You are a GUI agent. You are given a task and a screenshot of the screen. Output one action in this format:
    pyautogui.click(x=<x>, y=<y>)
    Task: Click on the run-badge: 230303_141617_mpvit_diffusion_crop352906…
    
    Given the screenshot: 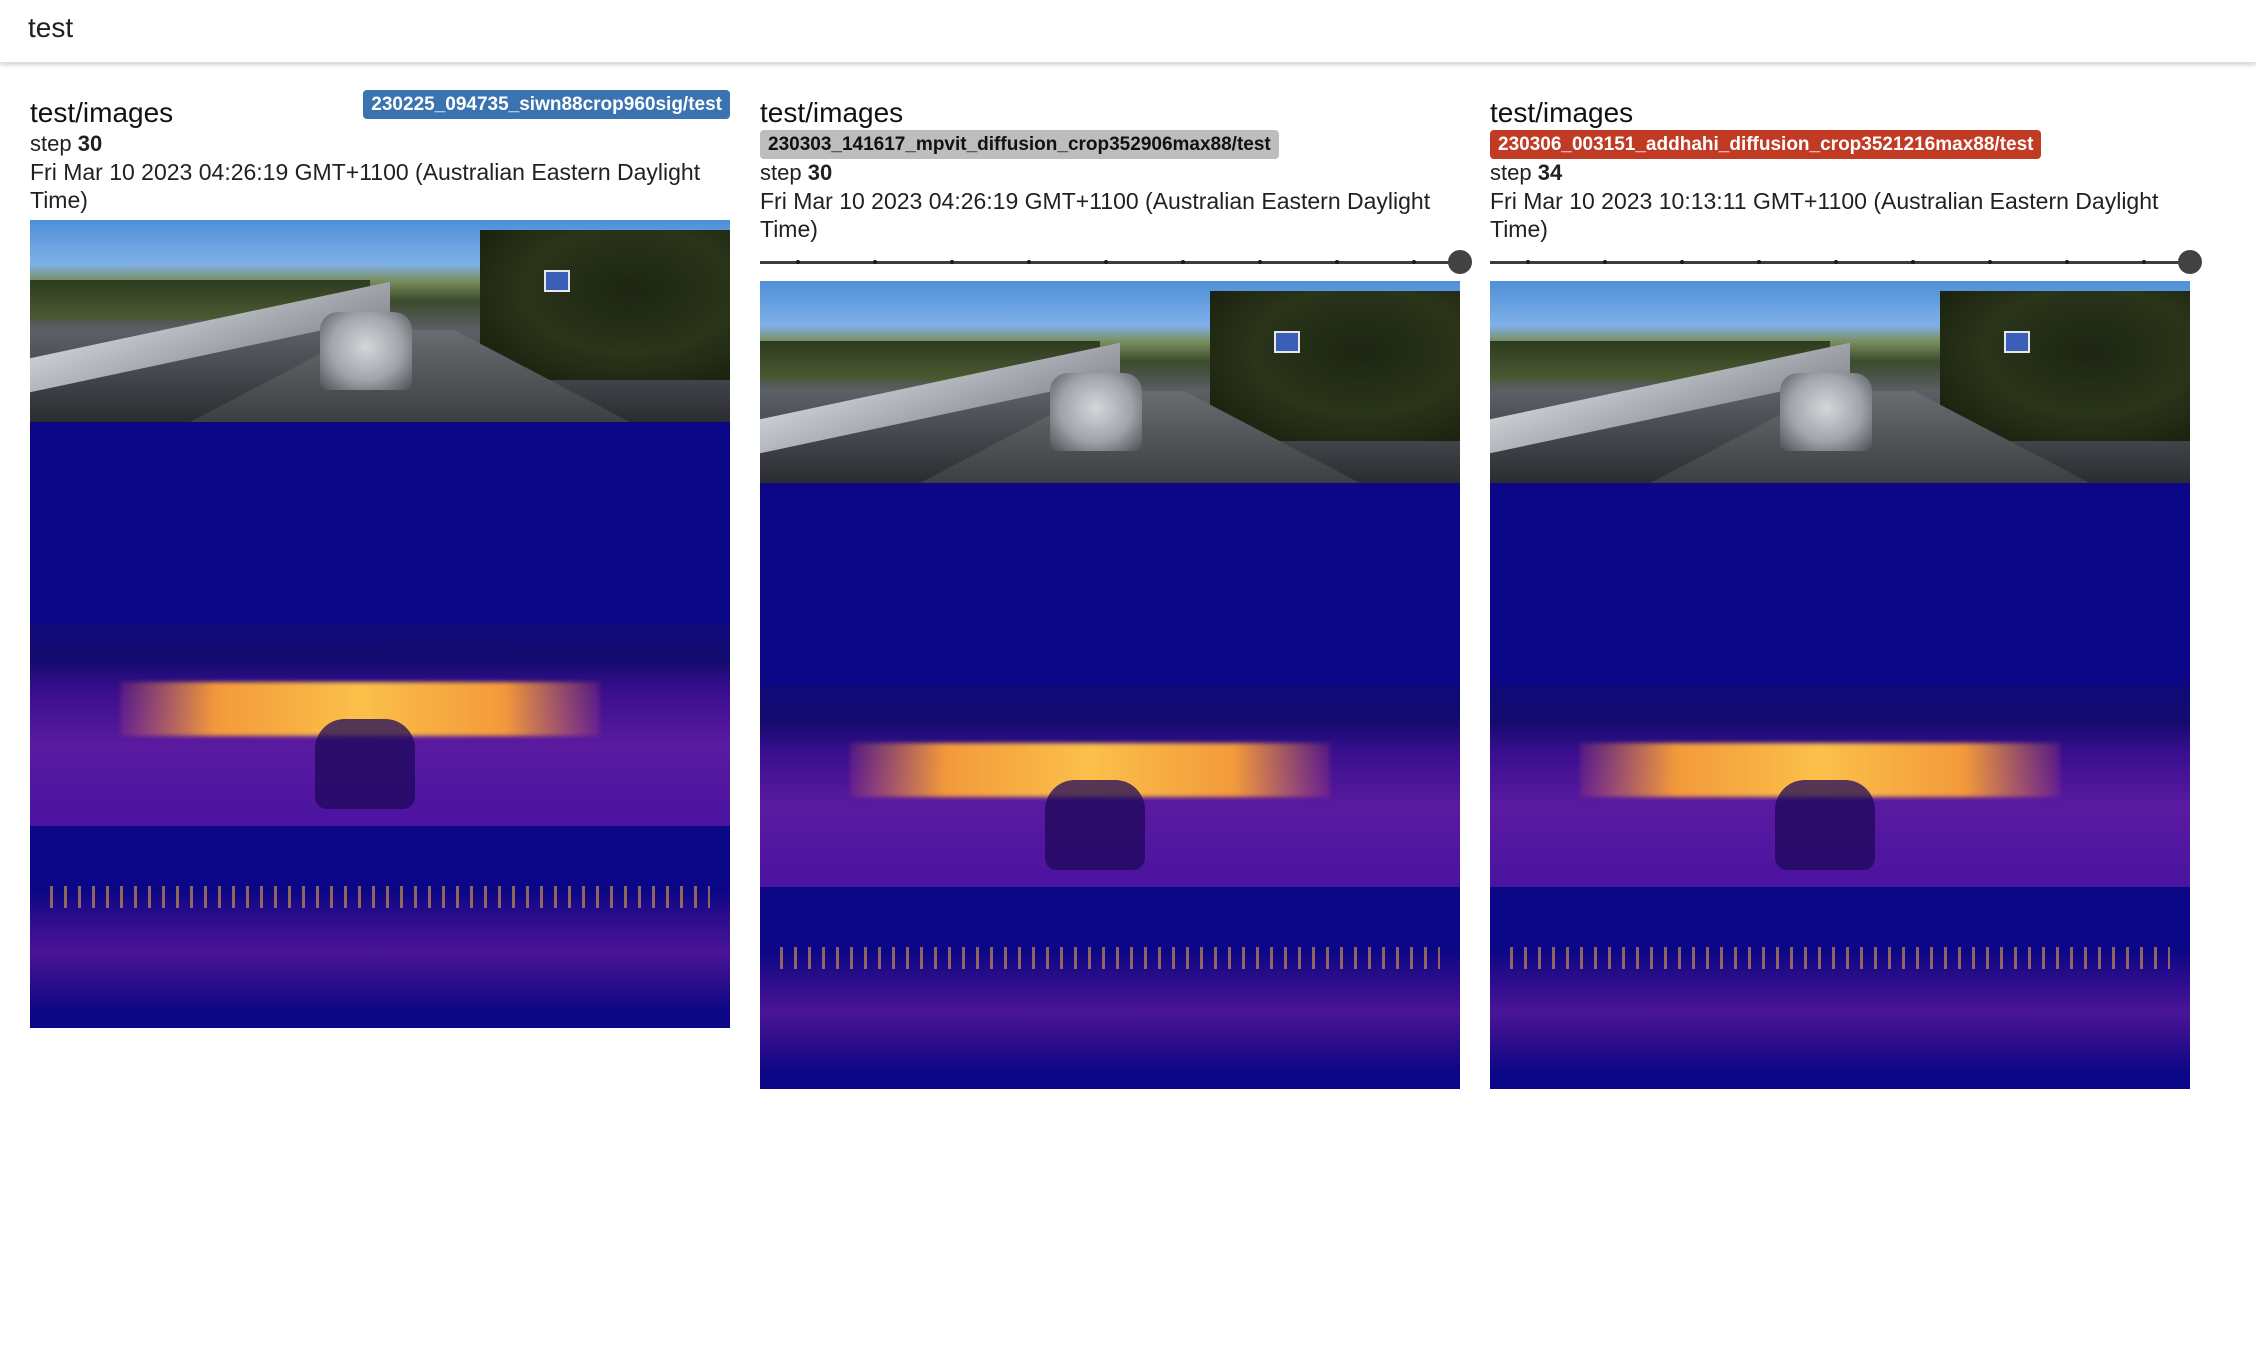 What is the action you would take?
    pyautogui.click(x=1019, y=144)
    